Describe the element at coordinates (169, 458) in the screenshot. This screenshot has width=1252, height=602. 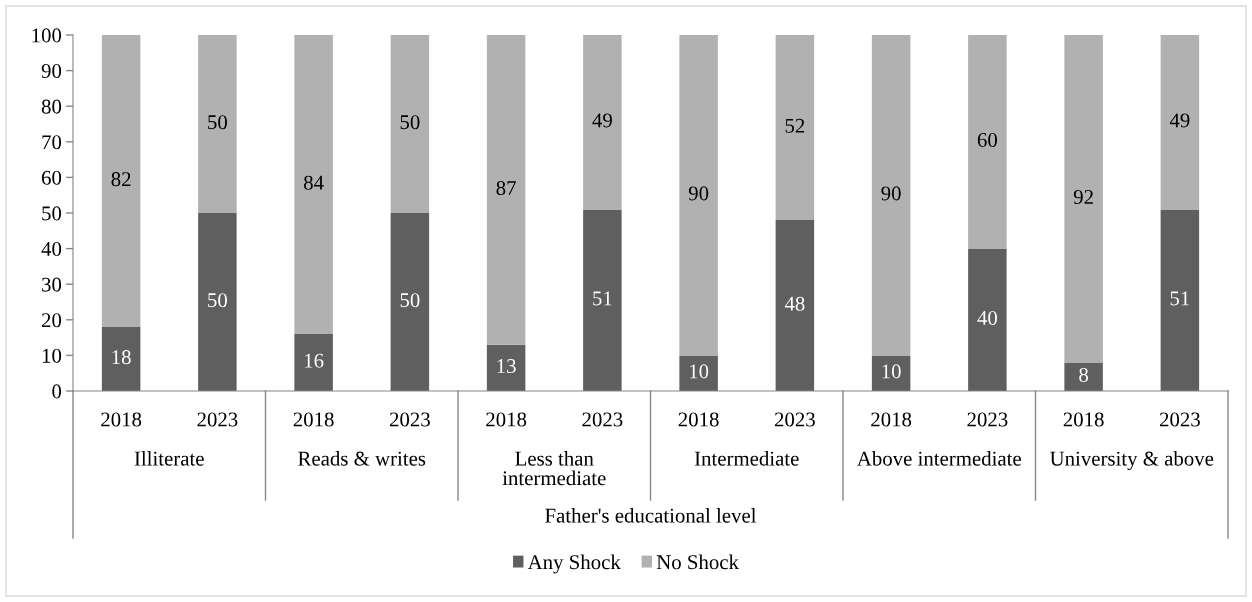
I see `text: Illiterate` at that location.